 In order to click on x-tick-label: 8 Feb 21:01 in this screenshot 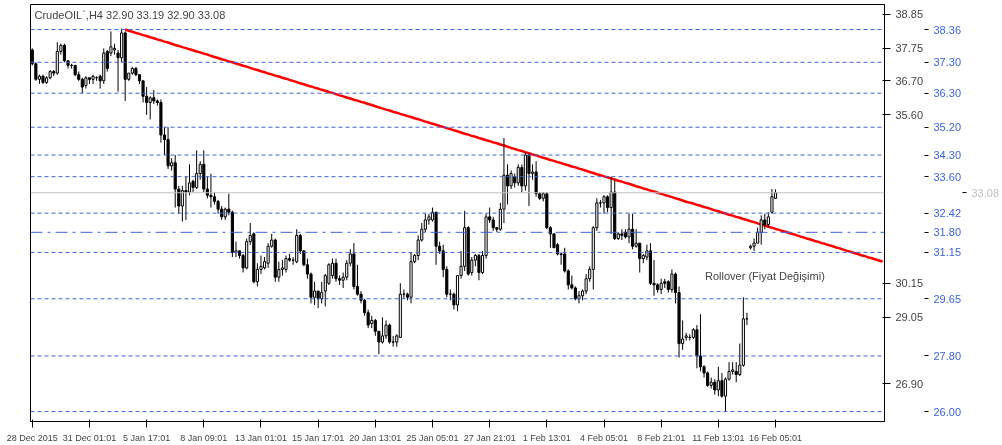, I will do `click(661, 437)`.